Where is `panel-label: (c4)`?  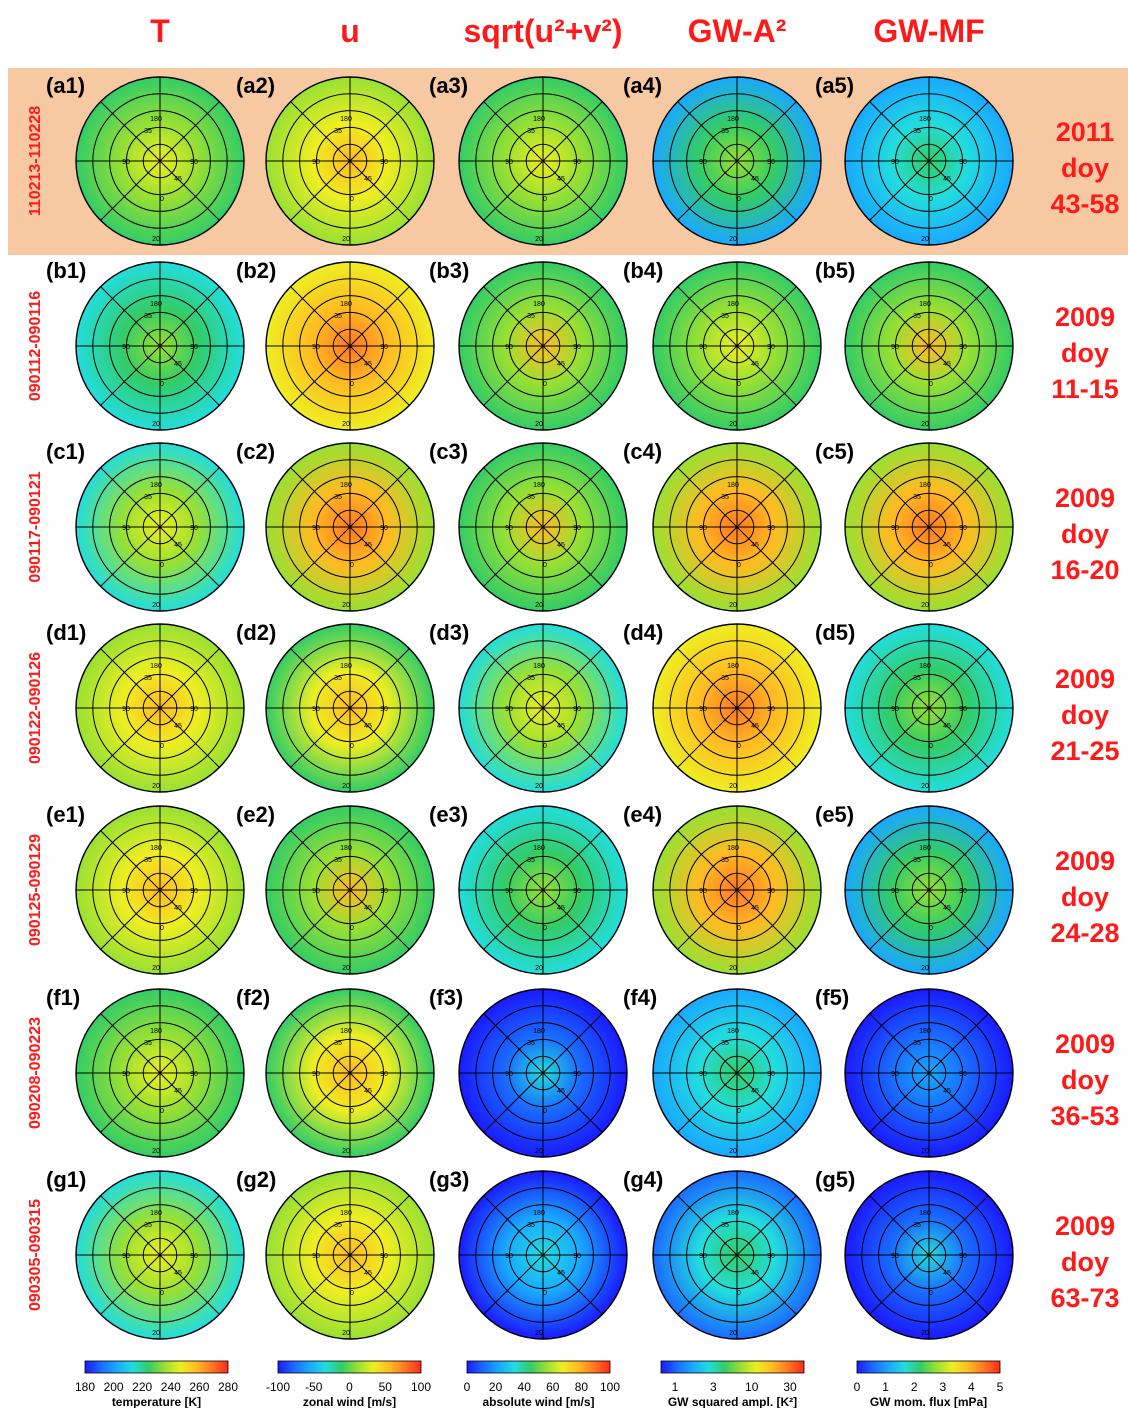
panel-label: (c4) is located at coordinates (642, 451).